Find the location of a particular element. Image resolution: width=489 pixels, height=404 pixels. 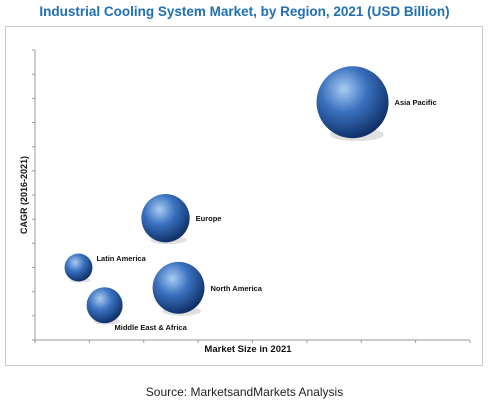

bubble-asia-pacific is located at coordinates (352, 102).